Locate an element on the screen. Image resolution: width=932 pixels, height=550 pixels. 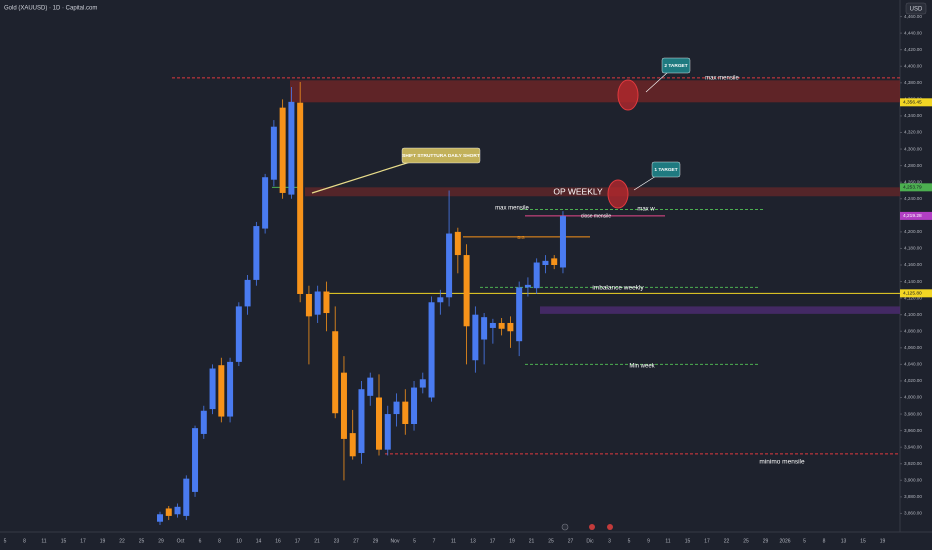
x-tick-label: 6 is located at coordinates (200, 541).